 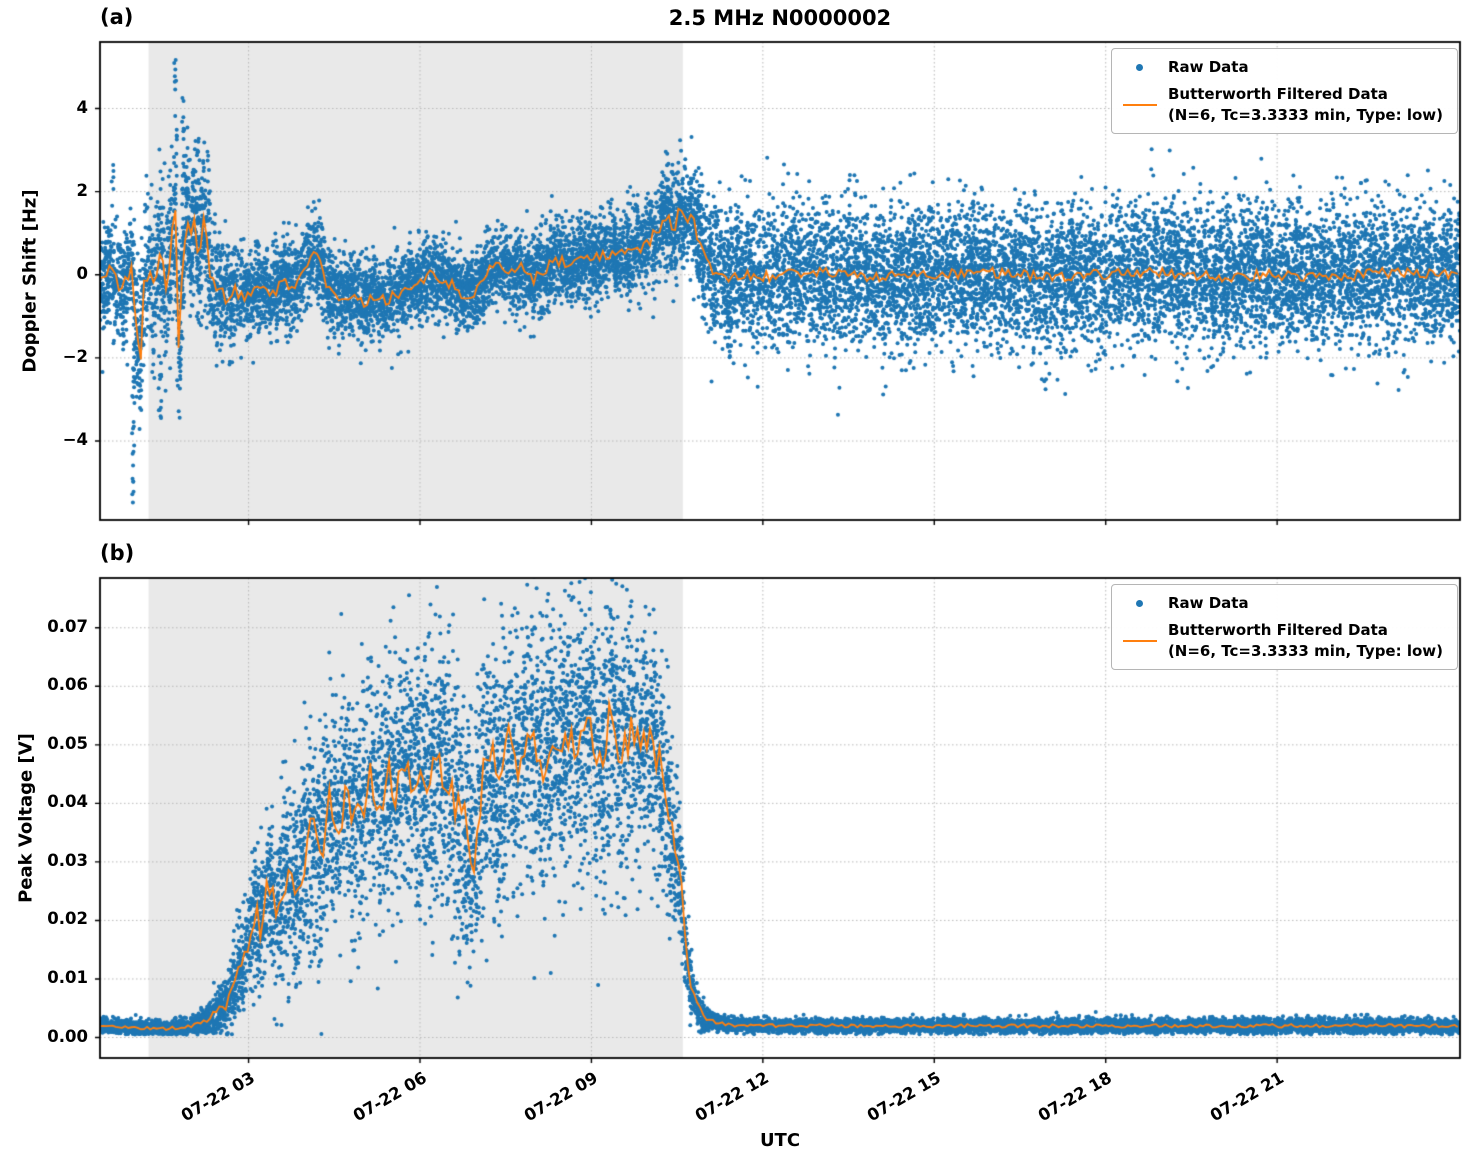 What do you see at coordinates (780, 18) in the screenshot?
I see `chart-title: 2.5 MHz N0000002` at bounding box center [780, 18].